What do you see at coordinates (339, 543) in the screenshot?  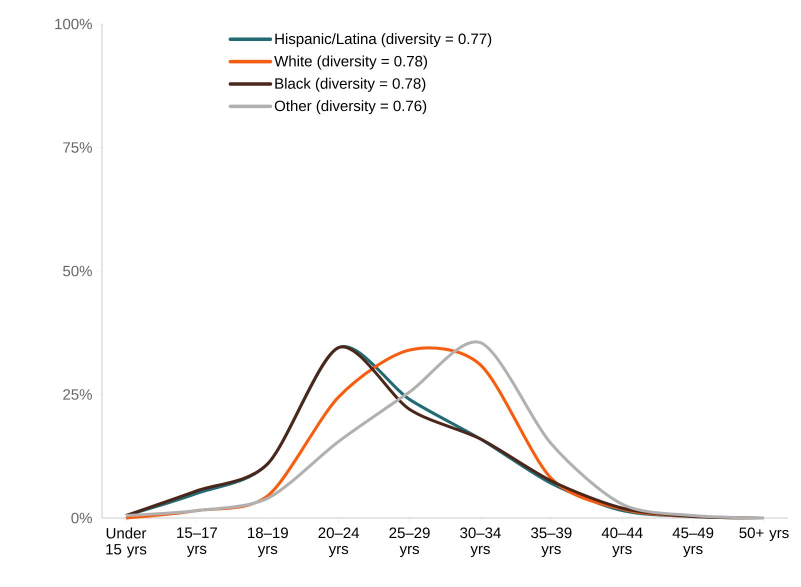 I see `x-tick-label: 20–24 yrs` at bounding box center [339, 543].